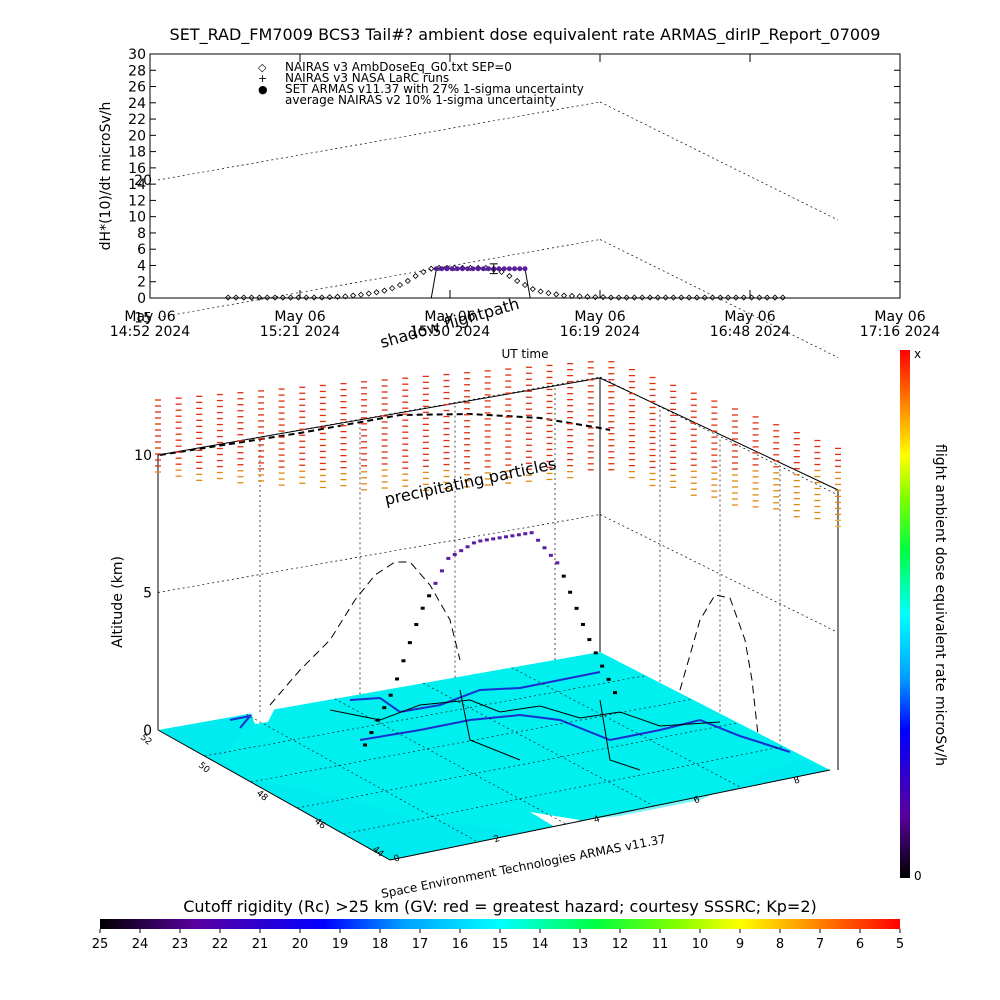 This screenshot has width=1000, height=1000. What do you see at coordinates (262, 67) in the screenshot?
I see `legend-symbol: ◇` at bounding box center [262, 67].